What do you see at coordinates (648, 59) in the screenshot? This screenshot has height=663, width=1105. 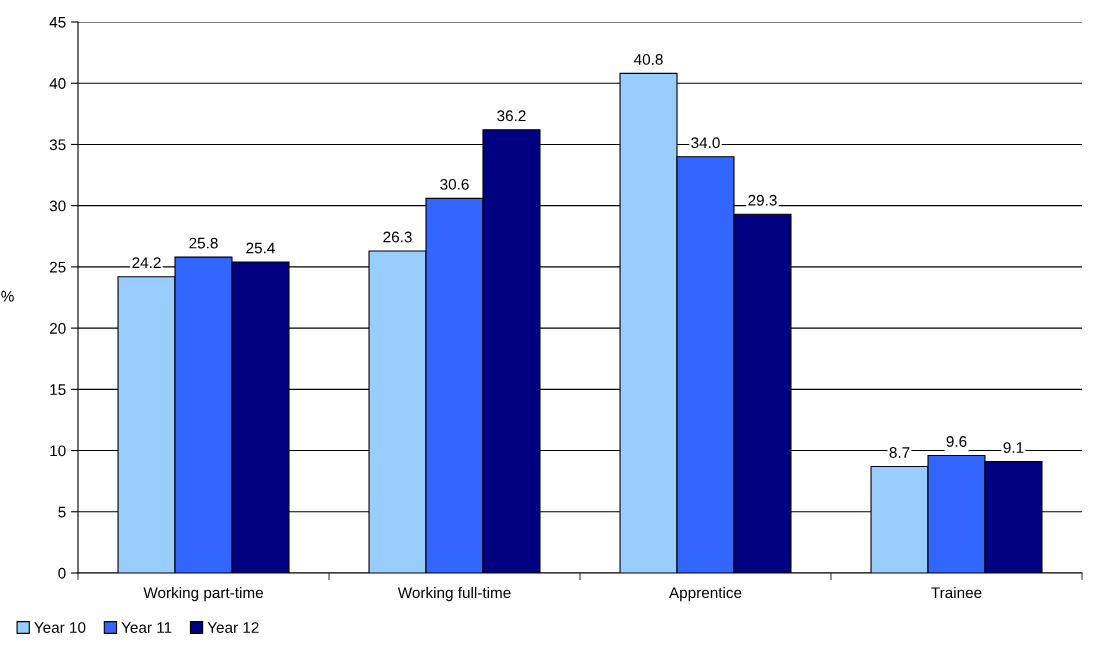 I see `data-label: 40.8` at bounding box center [648, 59].